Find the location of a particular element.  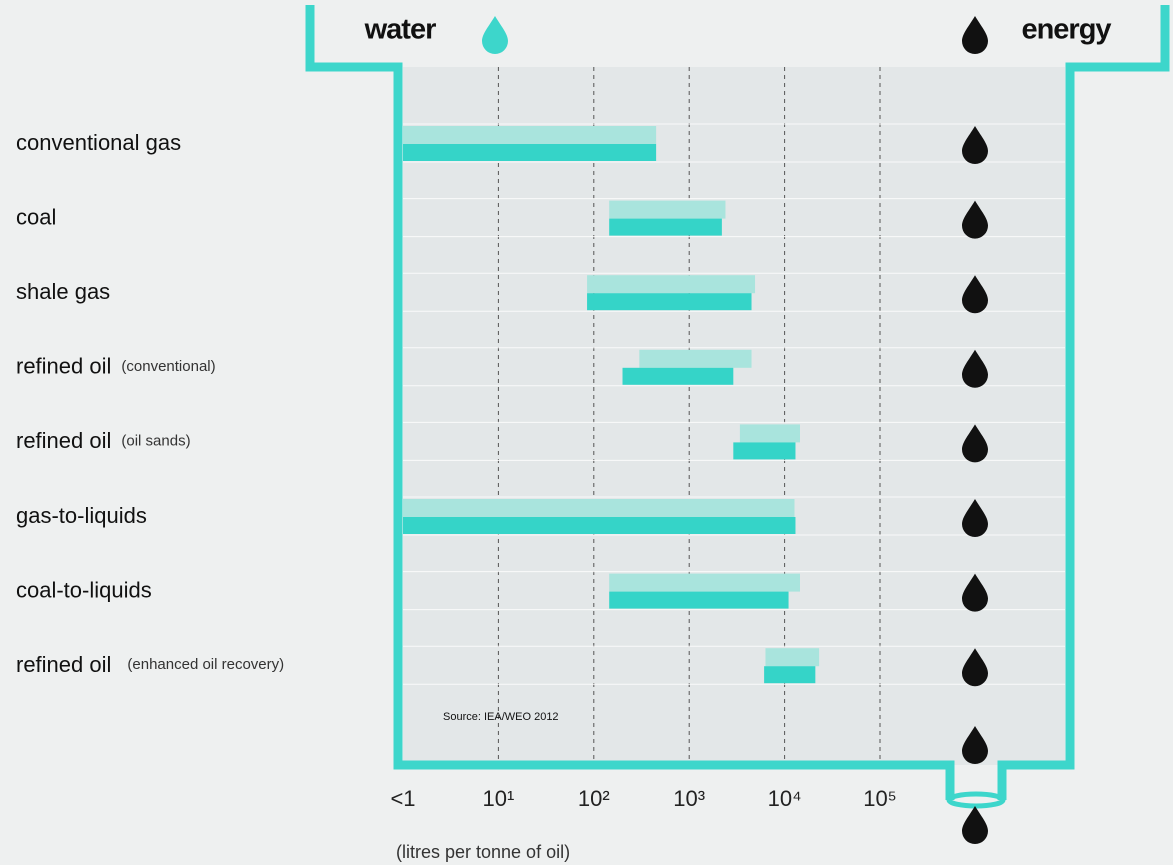

water-label: water is located at coordinates (400, 30).